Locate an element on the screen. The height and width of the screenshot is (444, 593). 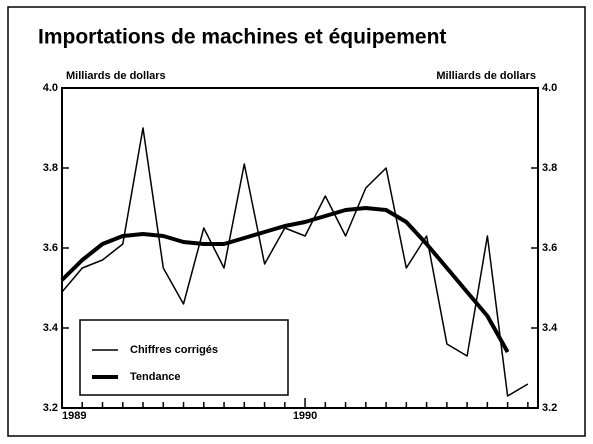
chart-title: Importations de machines et équipement is located at coordinates (242, 37).